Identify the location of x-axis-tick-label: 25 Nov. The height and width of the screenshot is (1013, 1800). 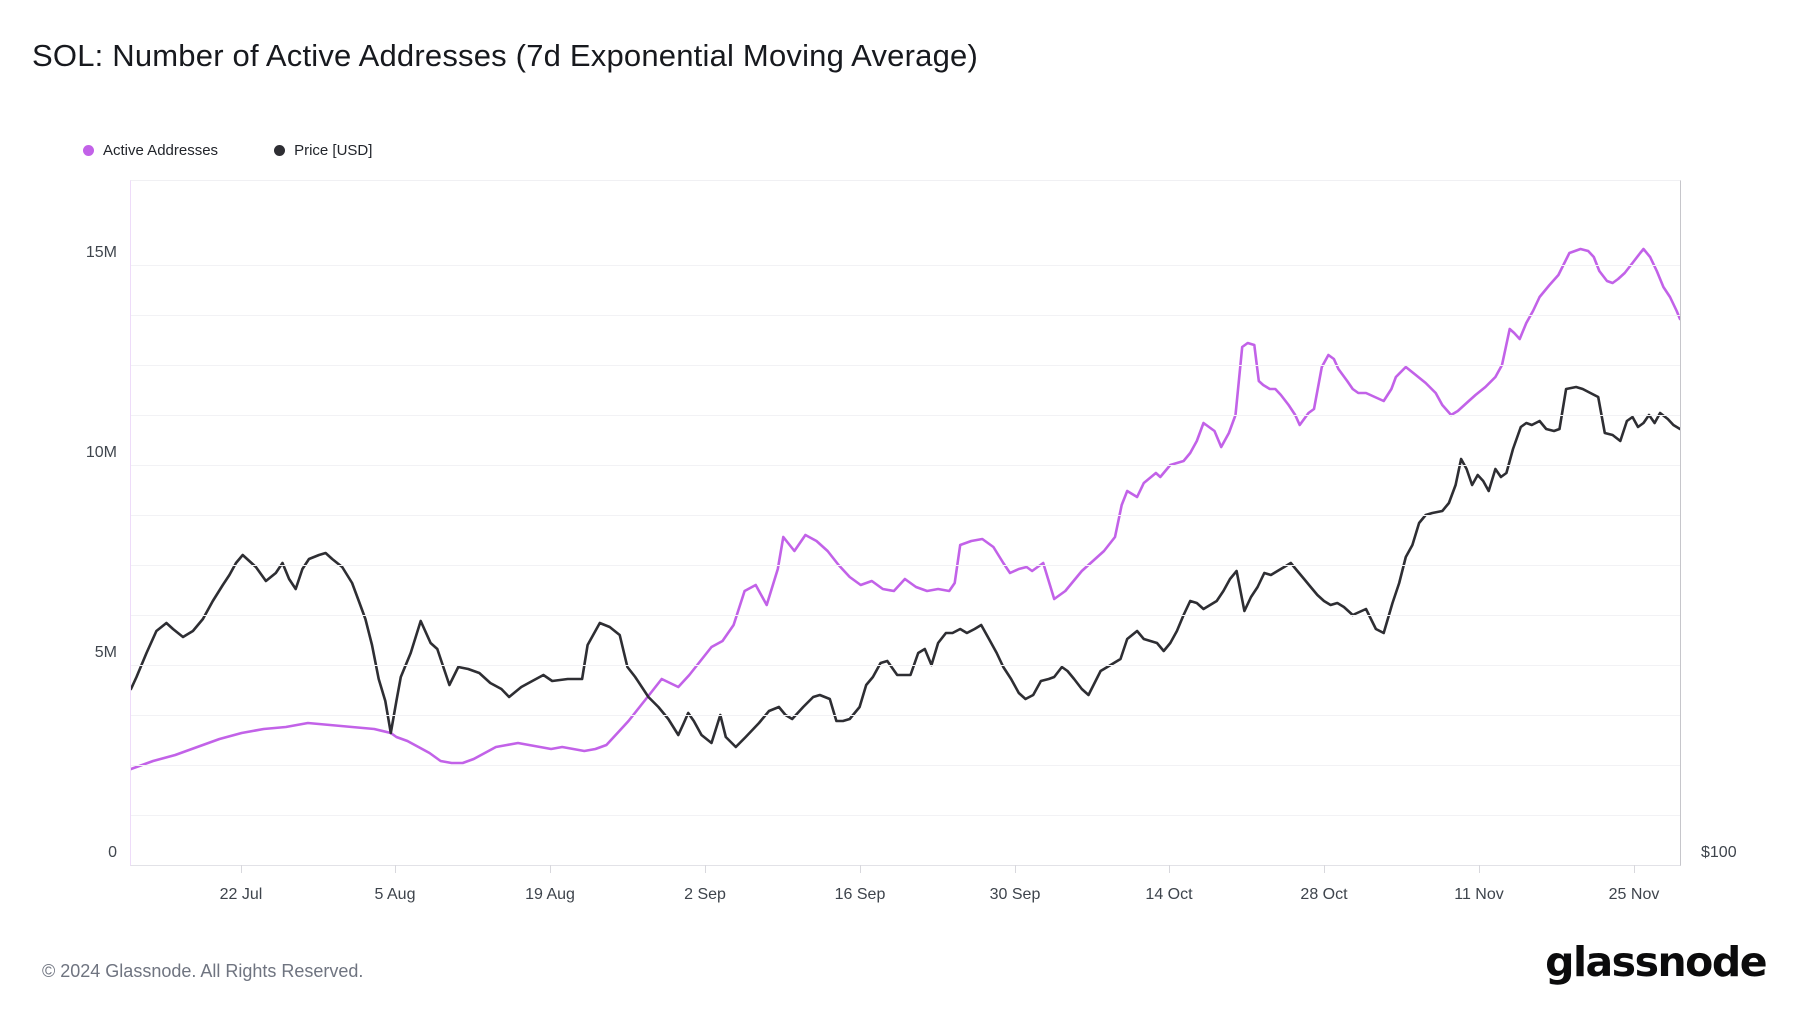
(1634, 894).